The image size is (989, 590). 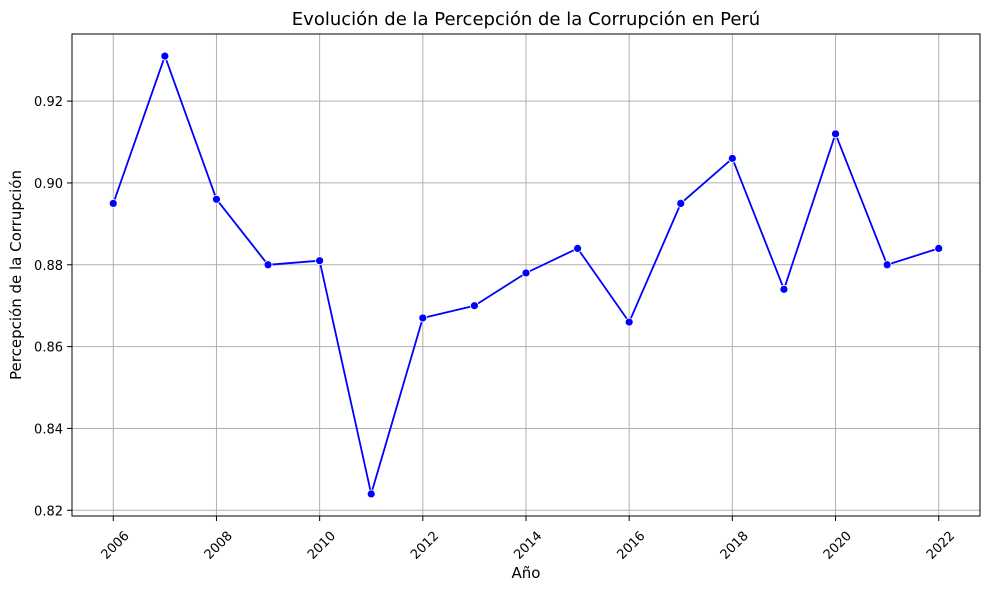 I want to click on y-tick-label: 0.92, so click(x=48, y=102).